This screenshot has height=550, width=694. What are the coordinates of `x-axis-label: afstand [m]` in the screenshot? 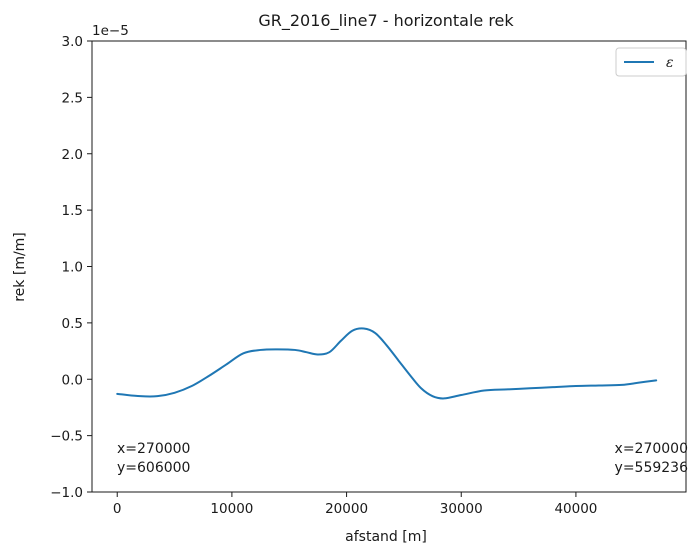 It's located at (386, 537).